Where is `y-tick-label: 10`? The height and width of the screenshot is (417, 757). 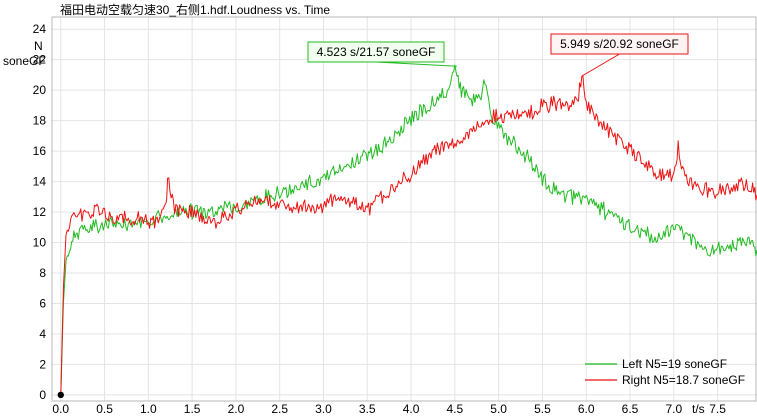
y-tick-label: 10 is located at coordinates (40, 243).